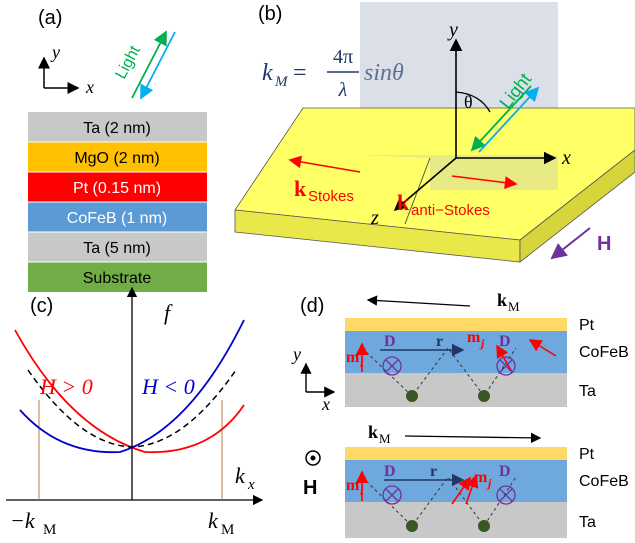  Describe the element at coordinates (300, 188) in the screenshot. I see `k-stokes-label: k` at that location.